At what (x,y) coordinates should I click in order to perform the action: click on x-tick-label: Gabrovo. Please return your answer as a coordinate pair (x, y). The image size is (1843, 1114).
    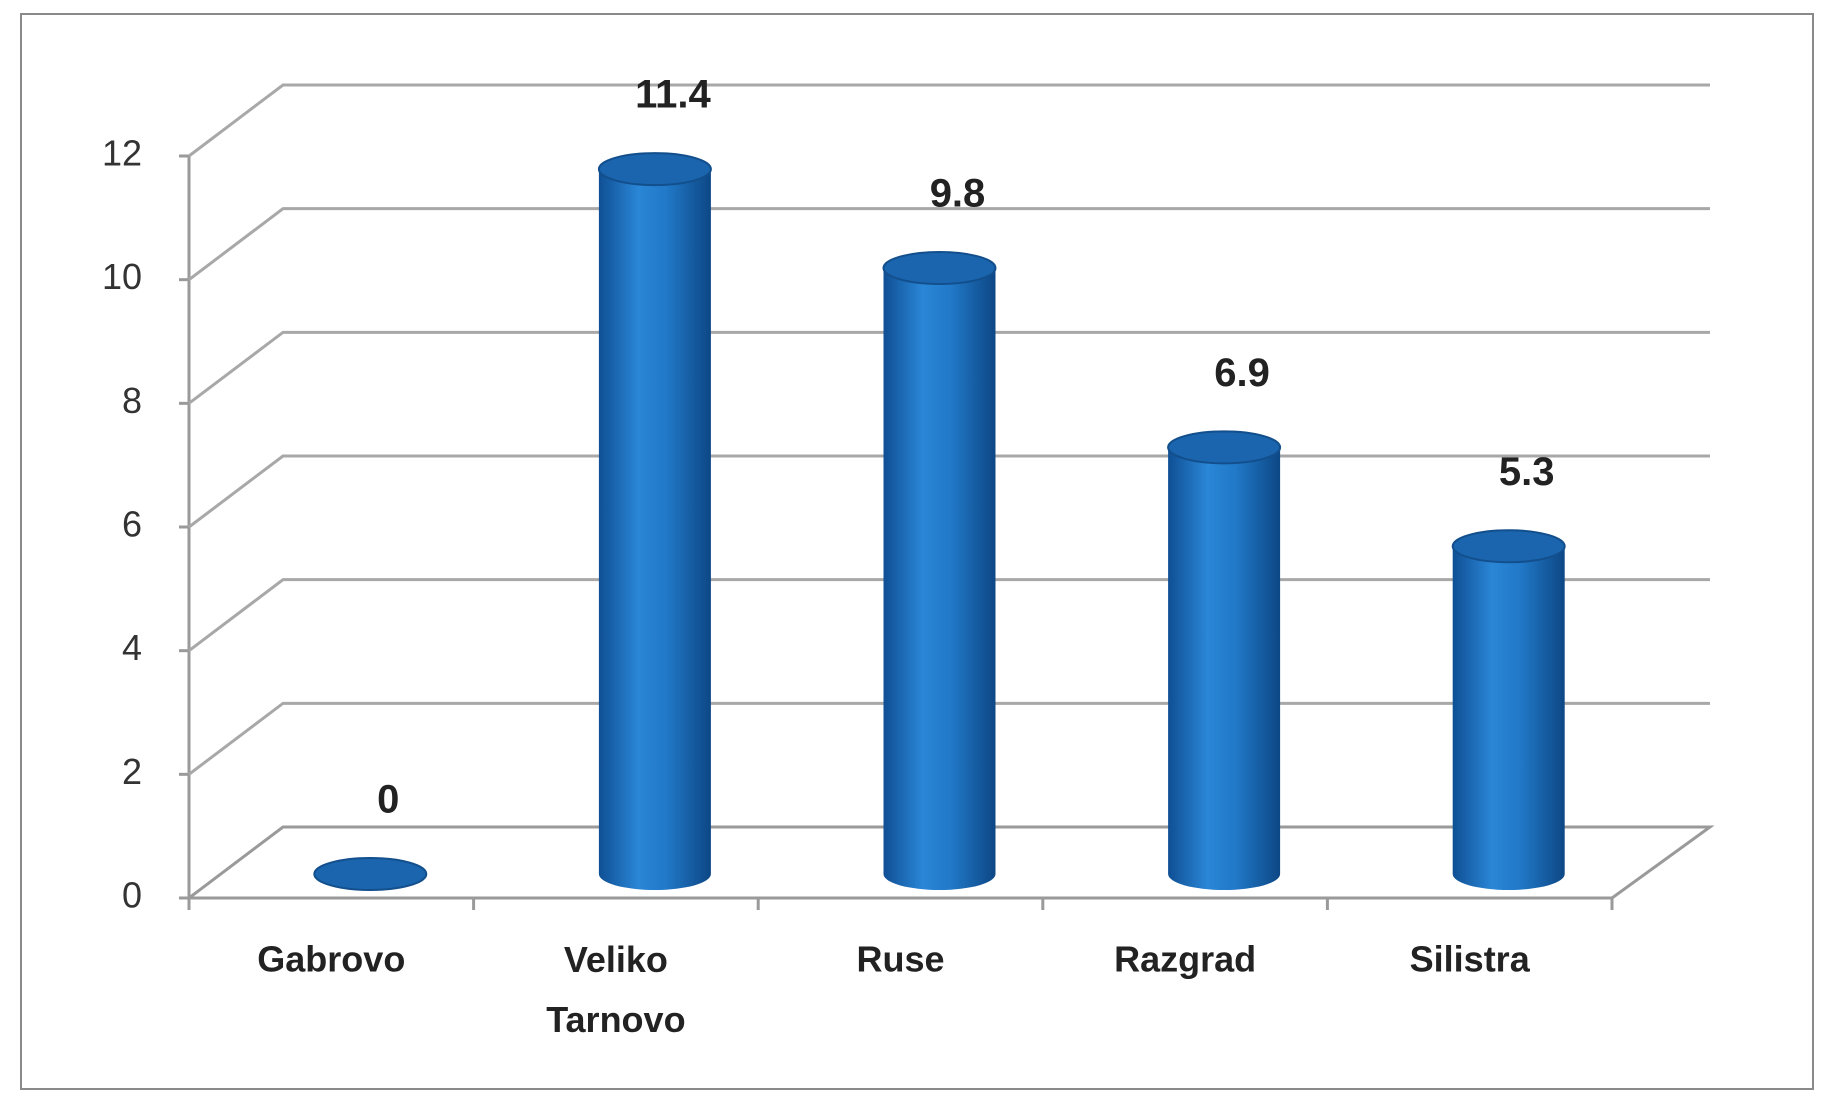
    Looking at the image, I should click on (331, 959).